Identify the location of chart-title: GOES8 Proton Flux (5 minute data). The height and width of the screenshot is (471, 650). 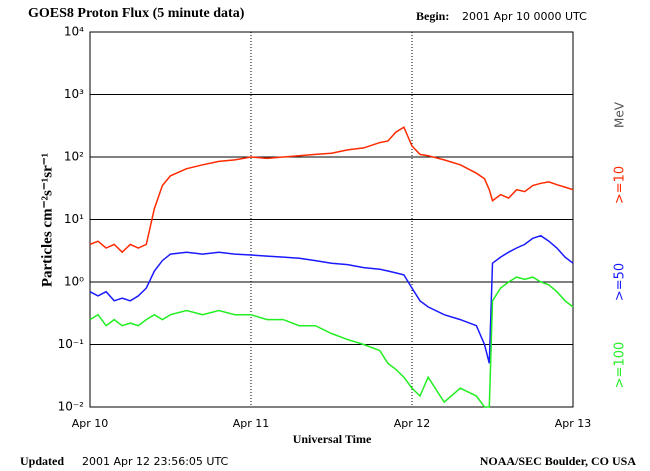
(136, 13).